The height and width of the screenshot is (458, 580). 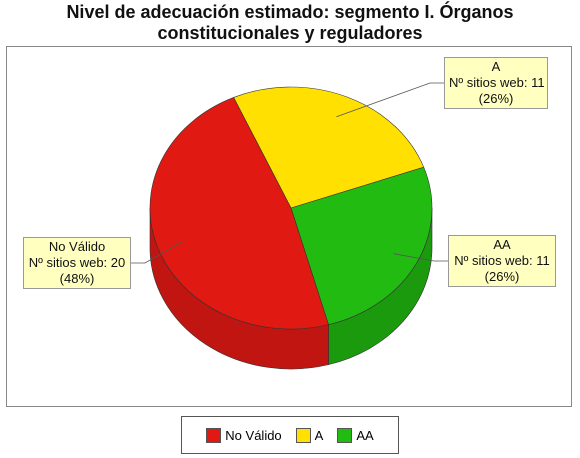 I want to click on legend-label-aa: AA, so click(x=365, y=435).